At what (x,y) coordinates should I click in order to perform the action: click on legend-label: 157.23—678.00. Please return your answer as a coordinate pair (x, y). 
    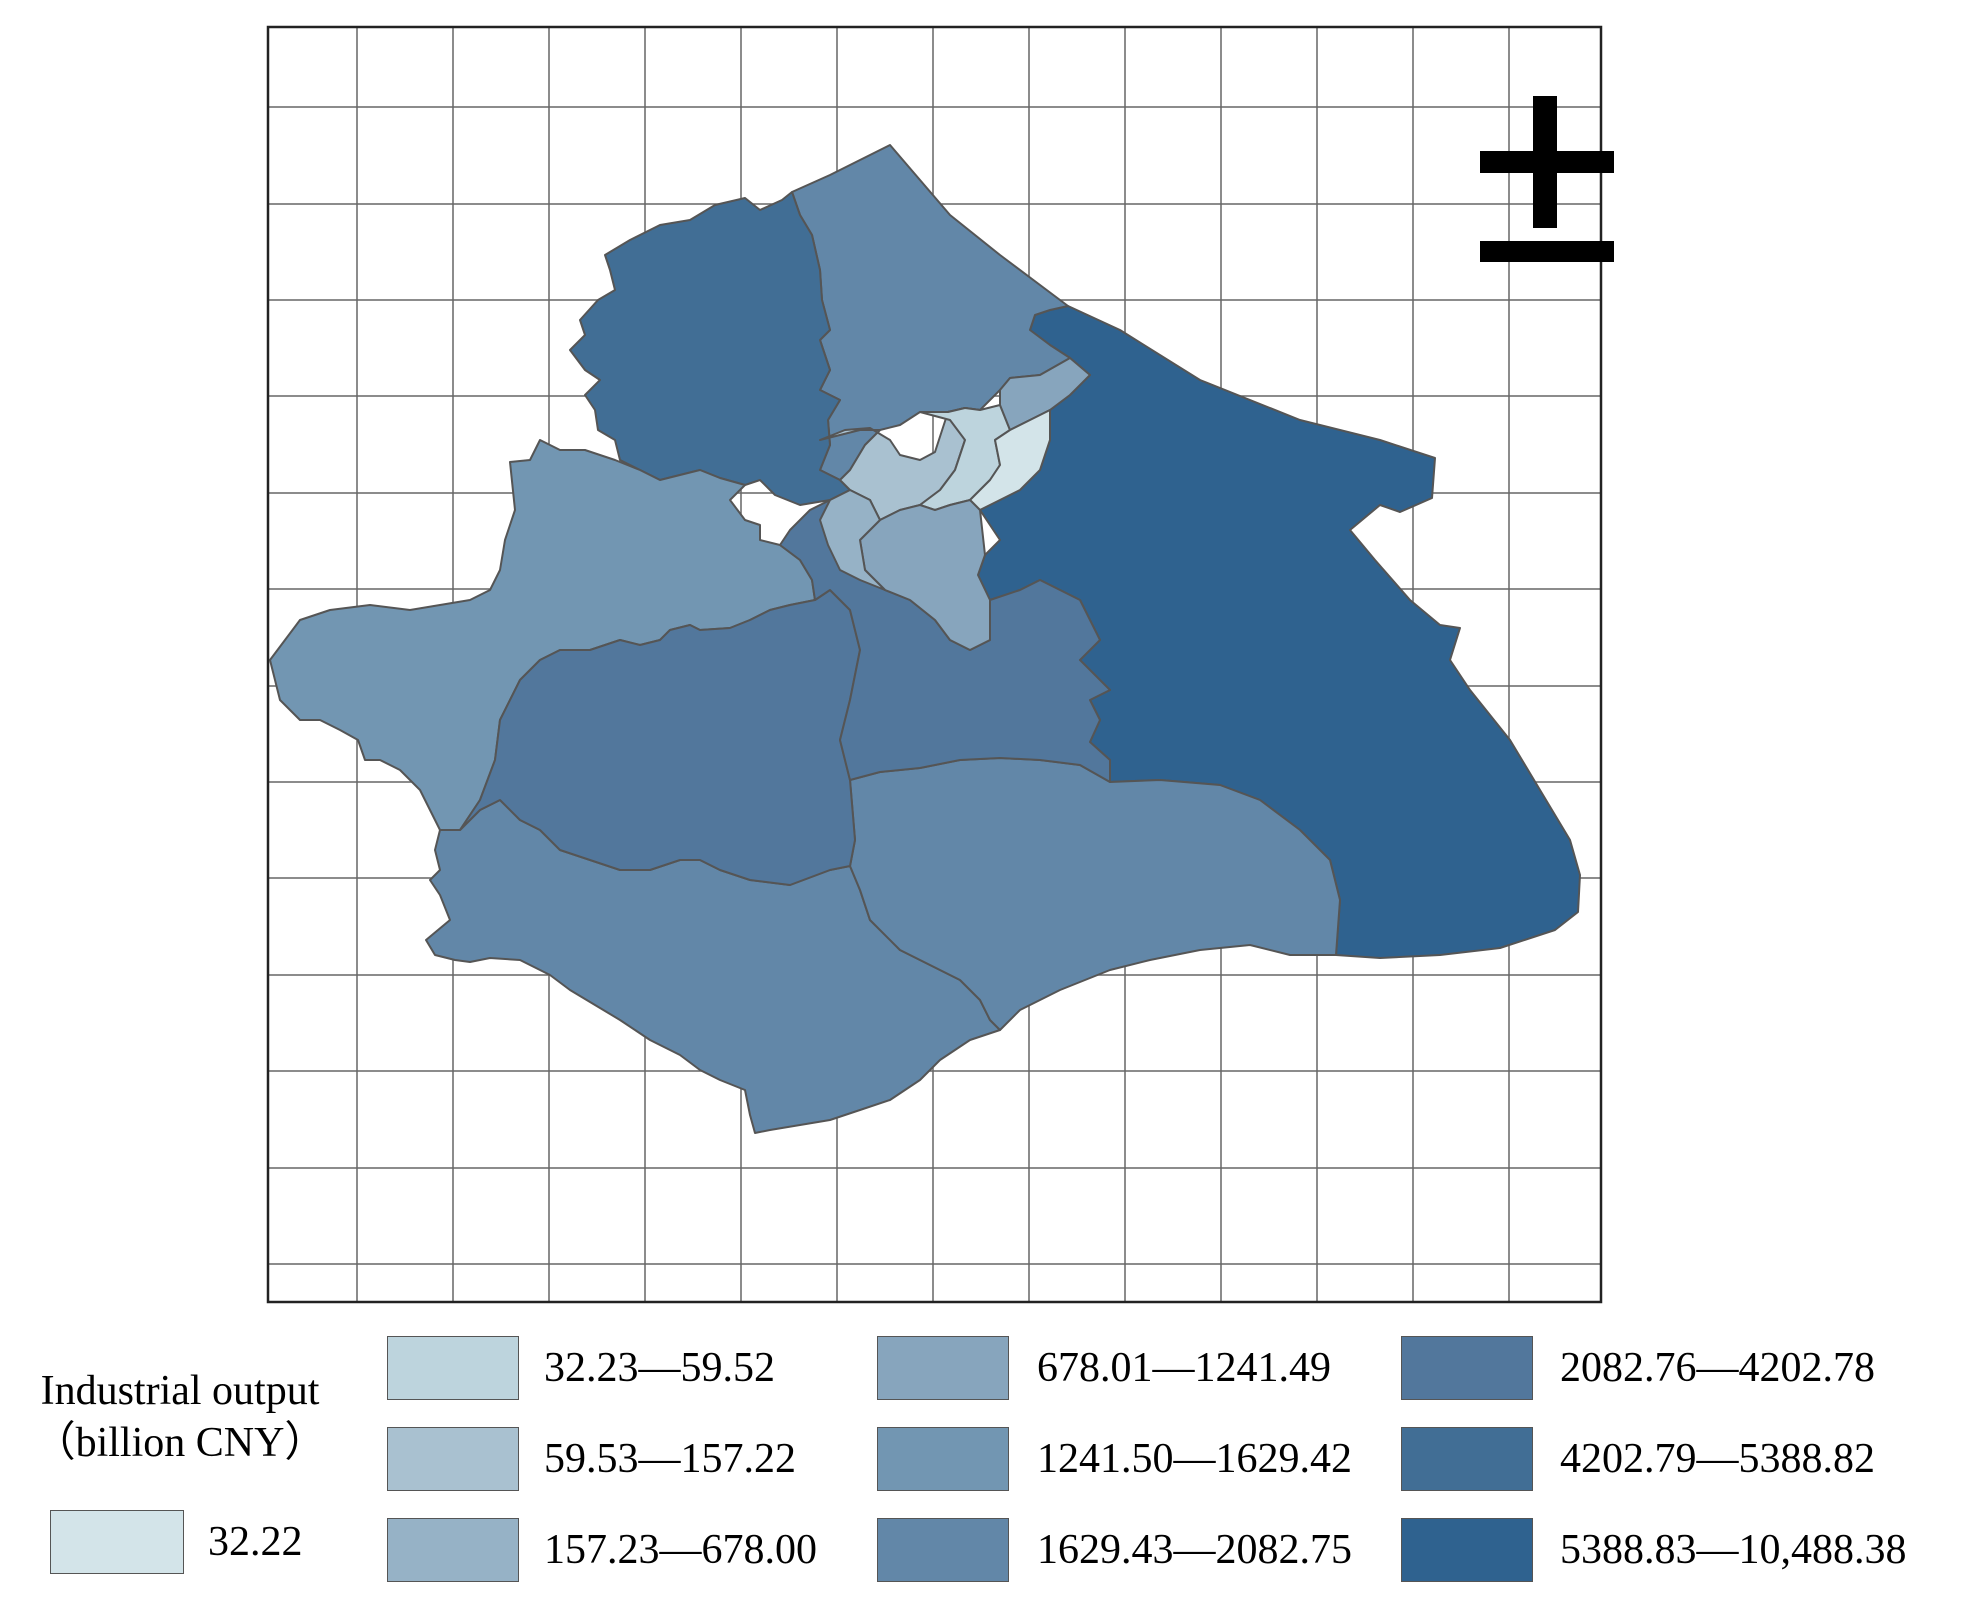
    Looking at the image, I should click on (680, 1550).